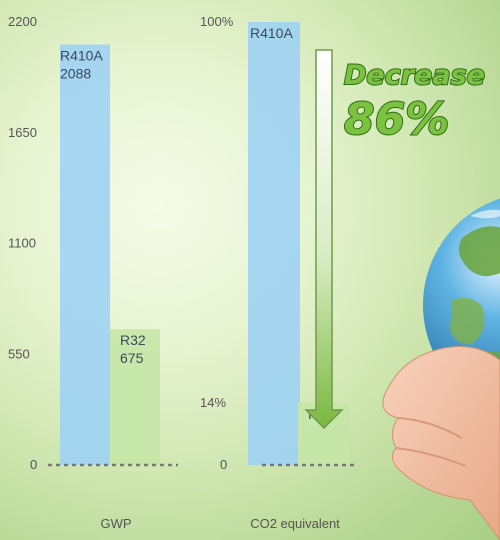  Describe the element at coordinates (414, 75) in the screenshot. I see `decrease-callout-text: Decrease` at that location.